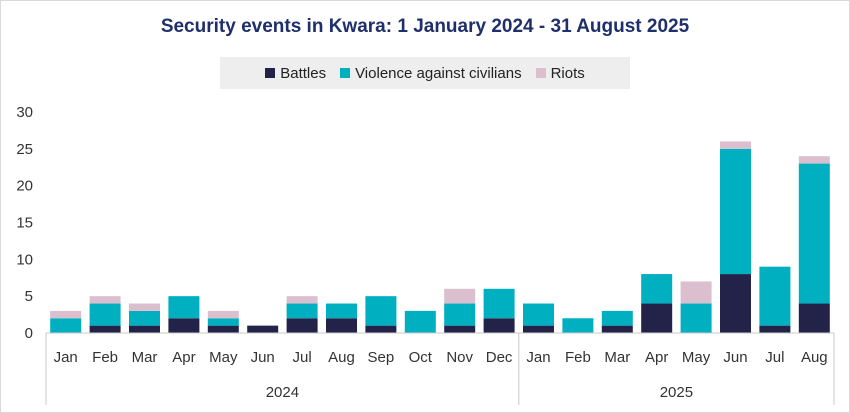 The height and width of the screenshot is (413, 850). What do you see at coordinates (499, 357) in the screenshot?
I see `x-tick-label: Dec` at bounding box center [499, 357].